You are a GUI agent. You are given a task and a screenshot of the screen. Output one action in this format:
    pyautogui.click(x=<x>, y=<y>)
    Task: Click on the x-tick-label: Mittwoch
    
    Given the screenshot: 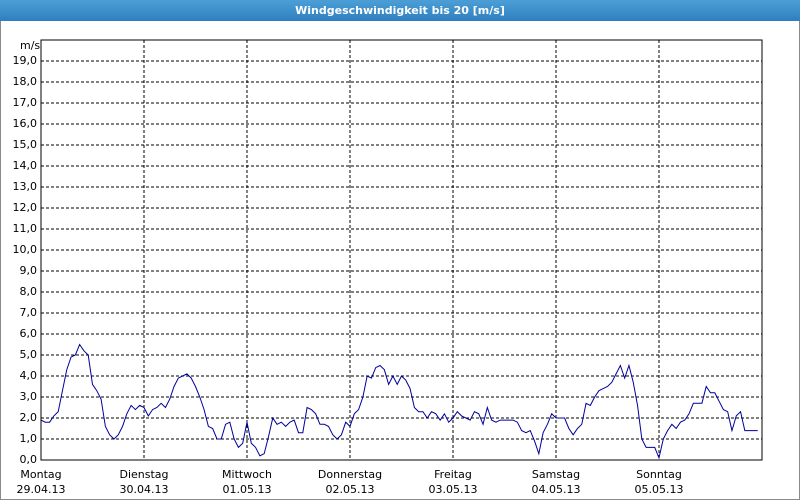 What is the action you would take?
    pyautogui.click(x=247, y=474)
    